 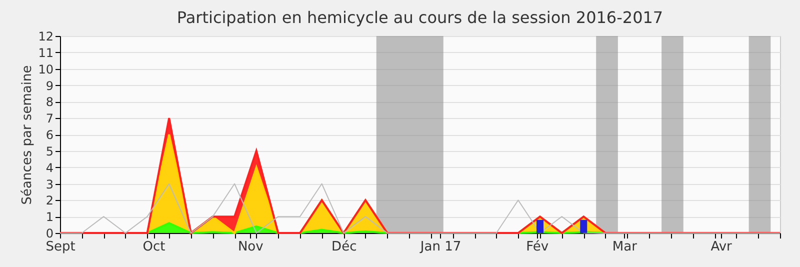 I want to click on y-tick-label: 12, so click(x=46, y=37).